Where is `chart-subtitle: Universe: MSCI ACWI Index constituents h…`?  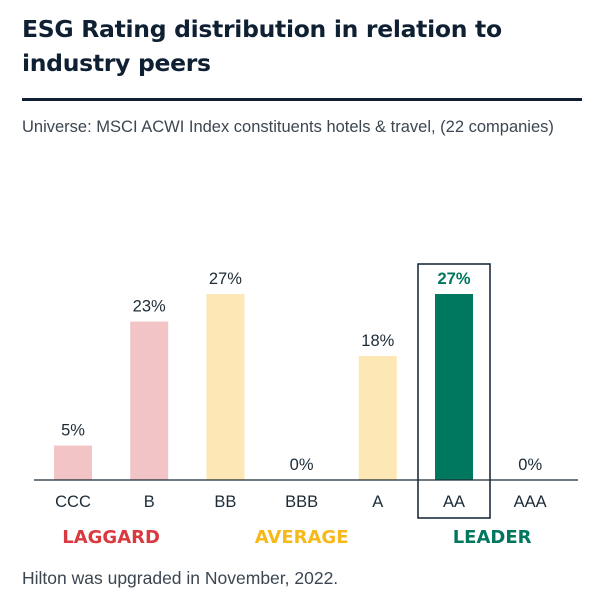
chart-subtitle: Universe: MSCI ACWI Index constituents h… is located at coordinates (288, 127).